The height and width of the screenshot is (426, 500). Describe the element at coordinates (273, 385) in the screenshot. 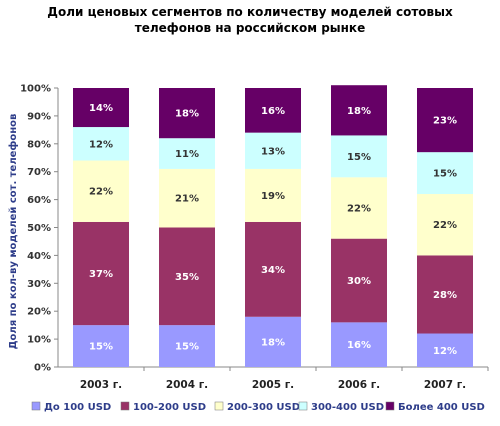

I see `x-tick-label: 2005 г.` at that location.